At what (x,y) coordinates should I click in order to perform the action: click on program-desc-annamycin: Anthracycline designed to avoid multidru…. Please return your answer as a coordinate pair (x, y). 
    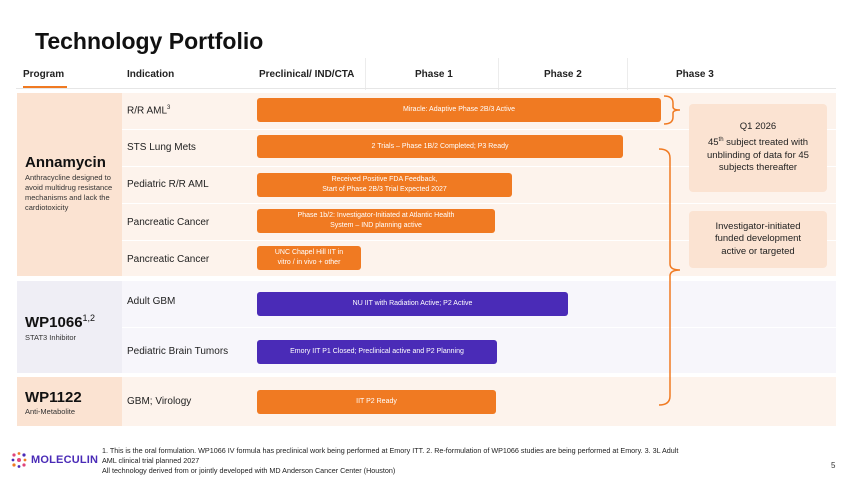
    Looking at the image, I should click on (69, 192).